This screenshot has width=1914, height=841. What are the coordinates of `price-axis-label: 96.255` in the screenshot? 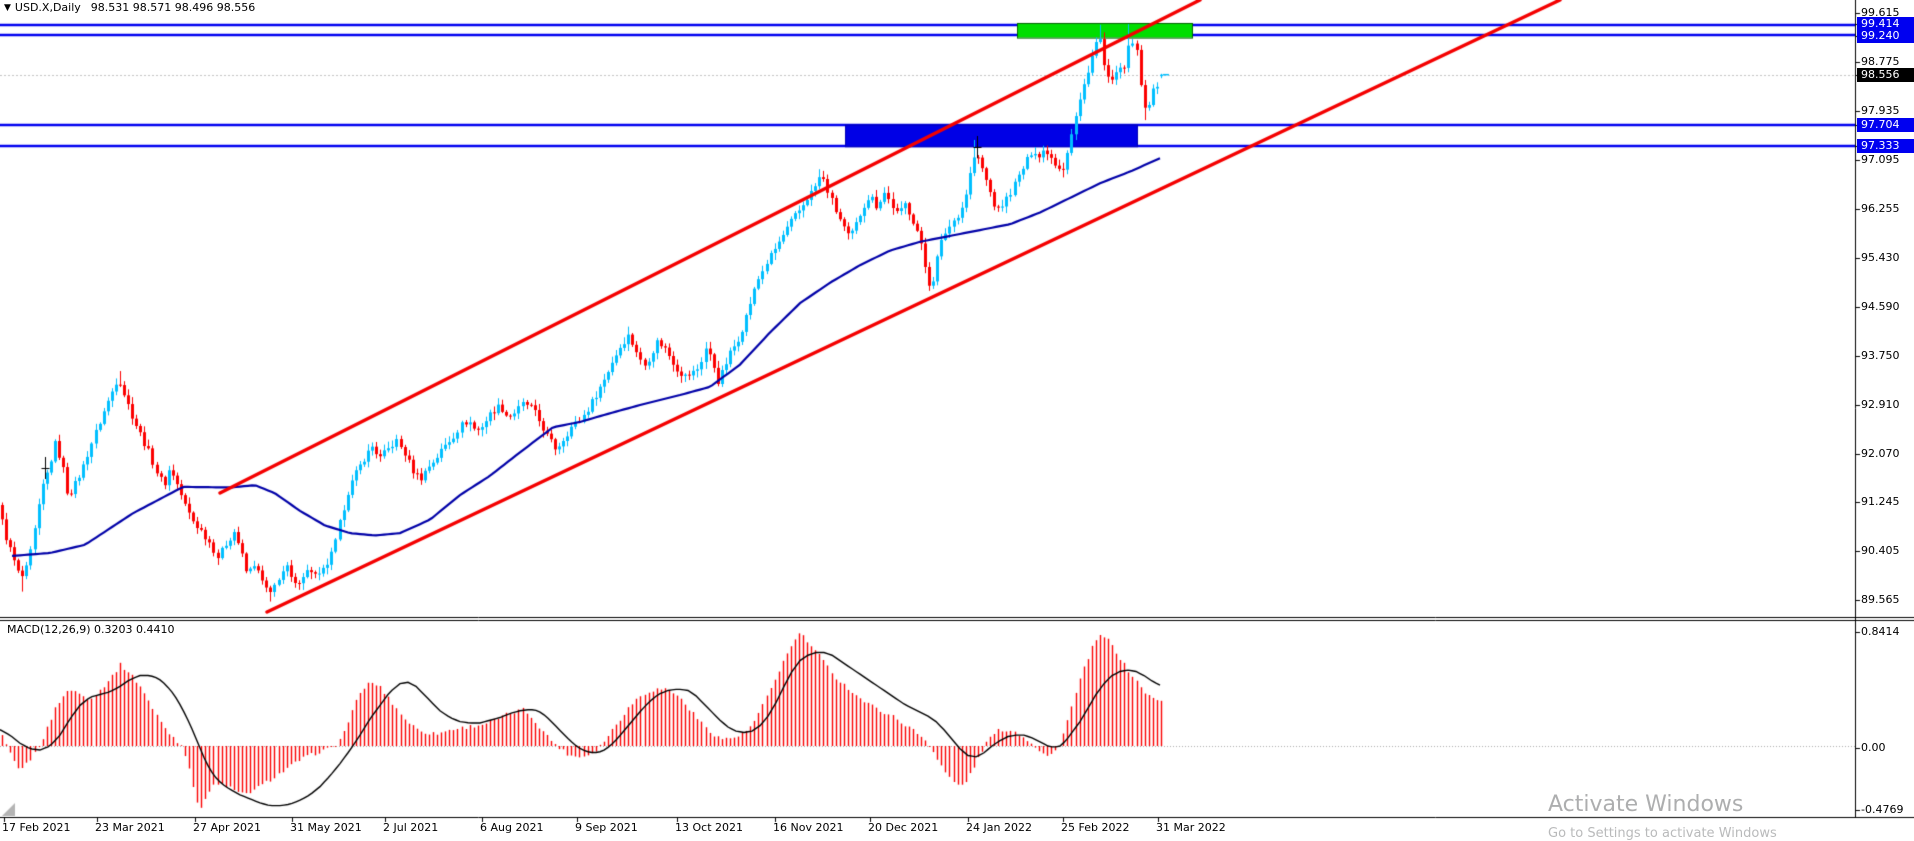 It's located at (1880, 208).